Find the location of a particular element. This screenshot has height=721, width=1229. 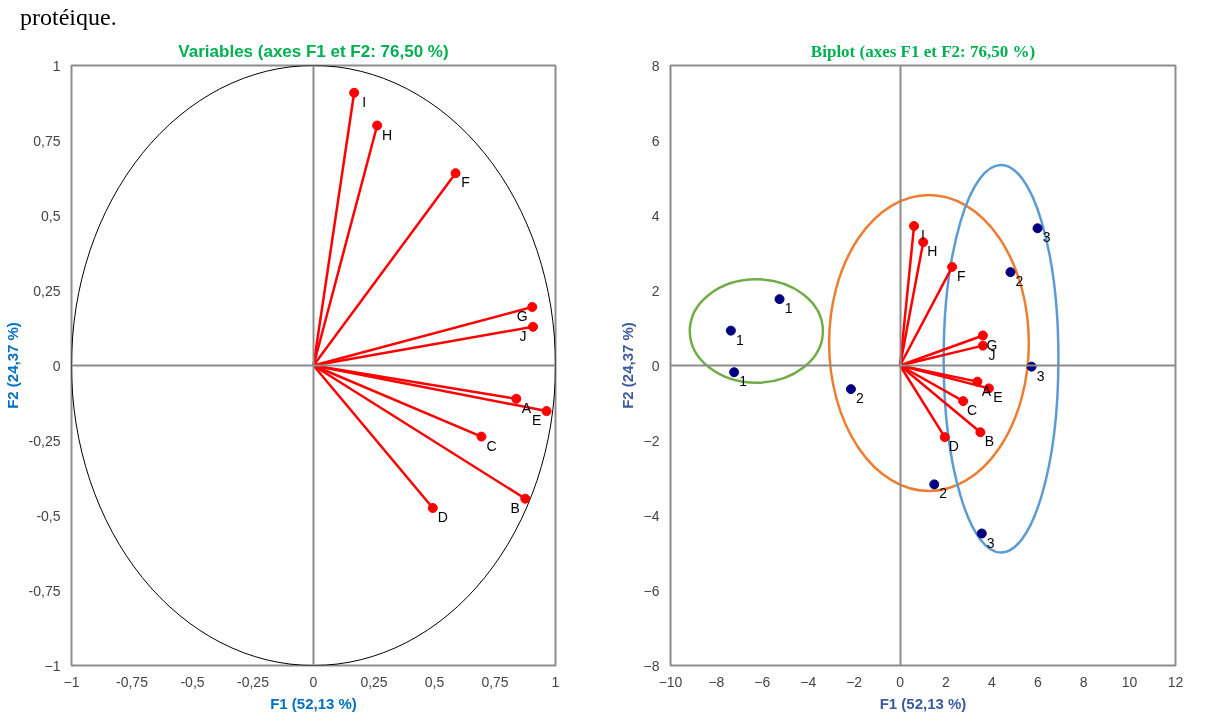

x-tick-label: −6 is located at coordinates (762, 681).